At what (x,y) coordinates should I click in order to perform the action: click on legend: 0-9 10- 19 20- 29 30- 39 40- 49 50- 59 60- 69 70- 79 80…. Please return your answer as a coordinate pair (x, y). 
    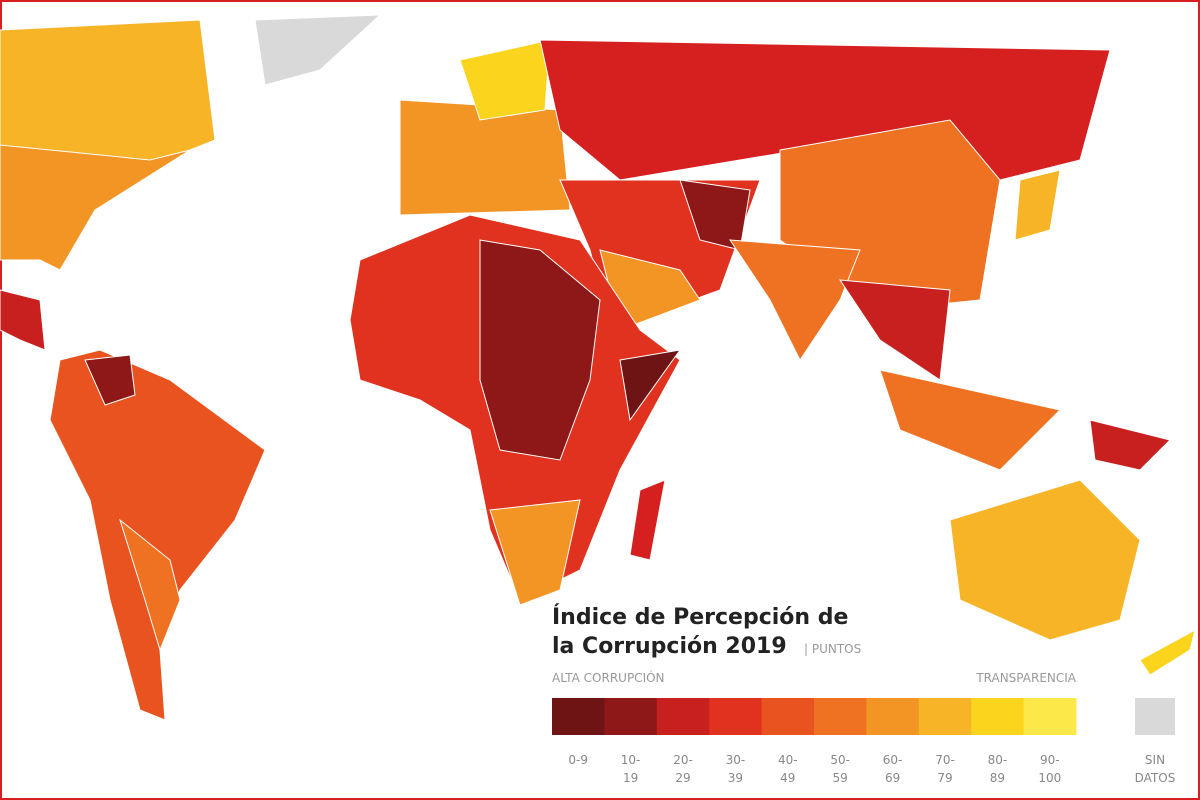
    Looking at the image, I should click on (863, 741).